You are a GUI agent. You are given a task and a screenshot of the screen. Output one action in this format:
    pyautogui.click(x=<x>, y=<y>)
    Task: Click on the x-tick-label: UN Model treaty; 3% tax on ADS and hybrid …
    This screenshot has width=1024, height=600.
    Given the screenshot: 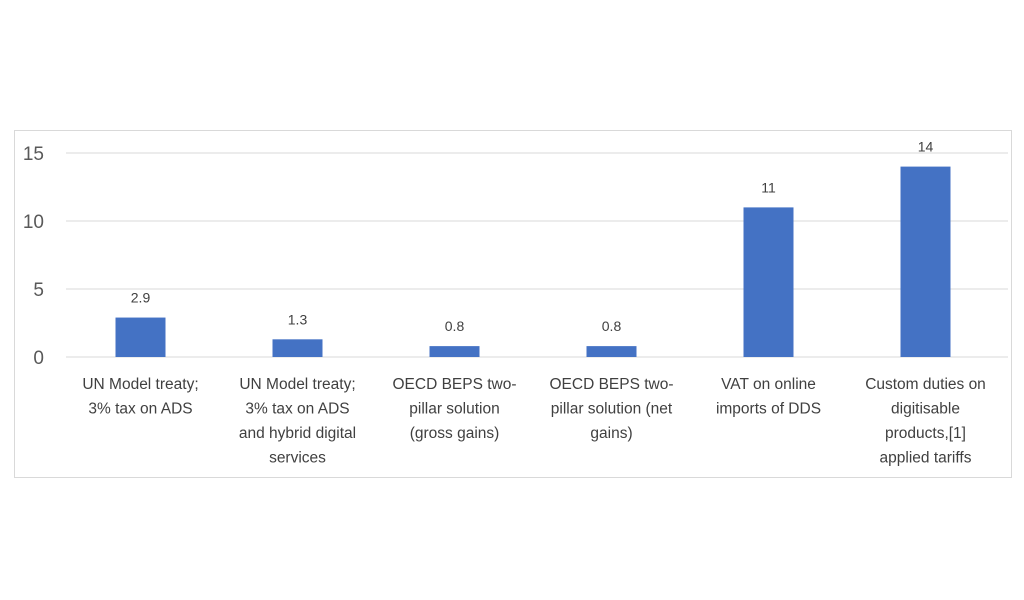 What is the action you would take?
    pyautogui.click(x=297, y=421)
    